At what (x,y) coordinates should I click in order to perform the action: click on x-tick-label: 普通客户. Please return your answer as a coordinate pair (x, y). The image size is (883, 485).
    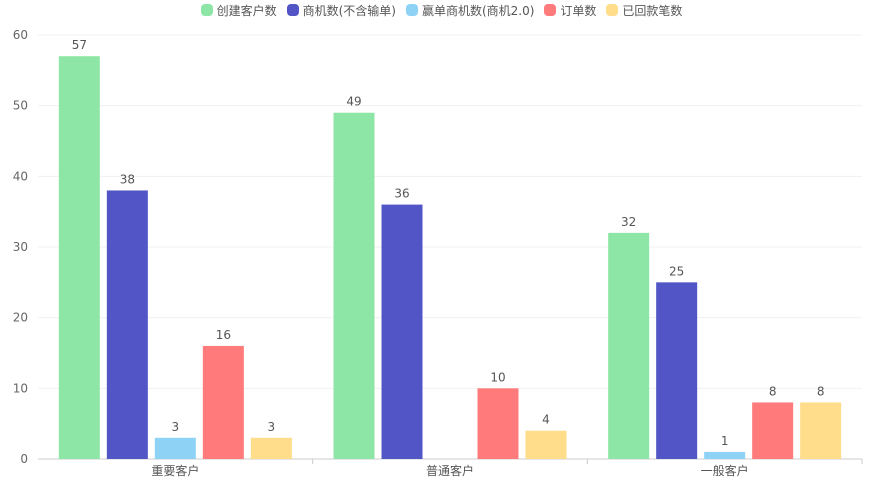
    Looking at the image, I should click on (450, 470).